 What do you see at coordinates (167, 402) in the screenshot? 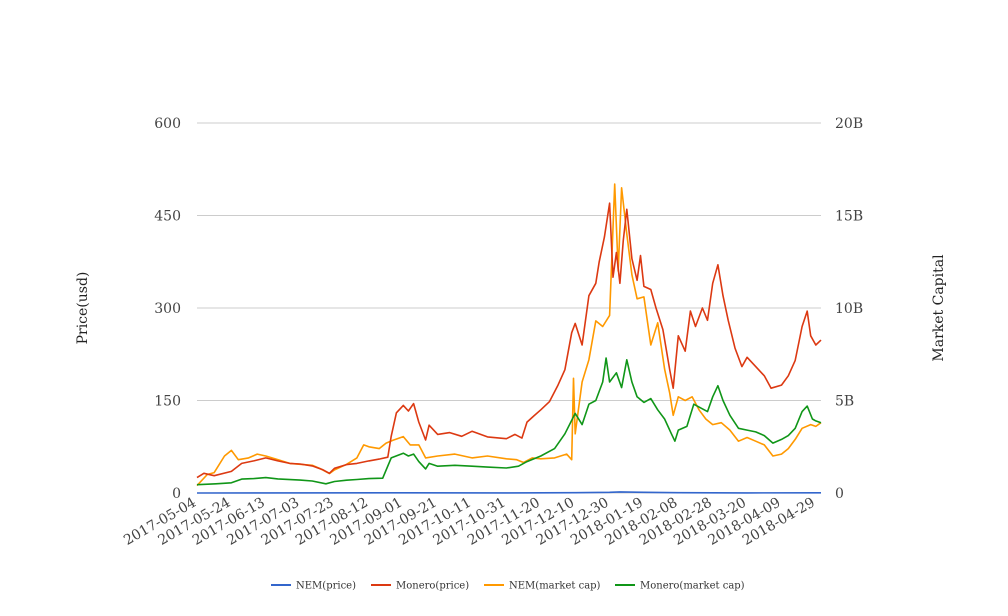
I see `left-tick-label: 150` at bounding box center [167, 402].